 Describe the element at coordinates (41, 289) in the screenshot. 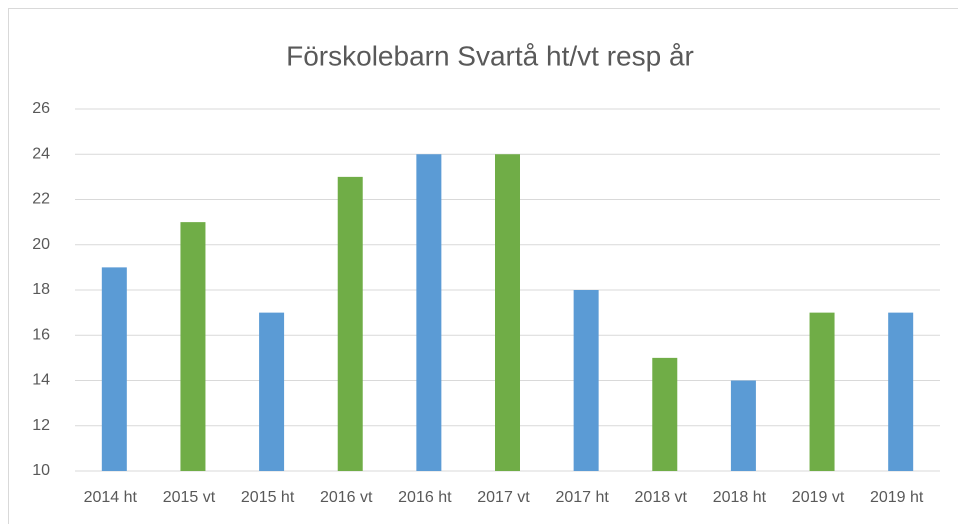

I see `y-tick-label: 18` at that location.